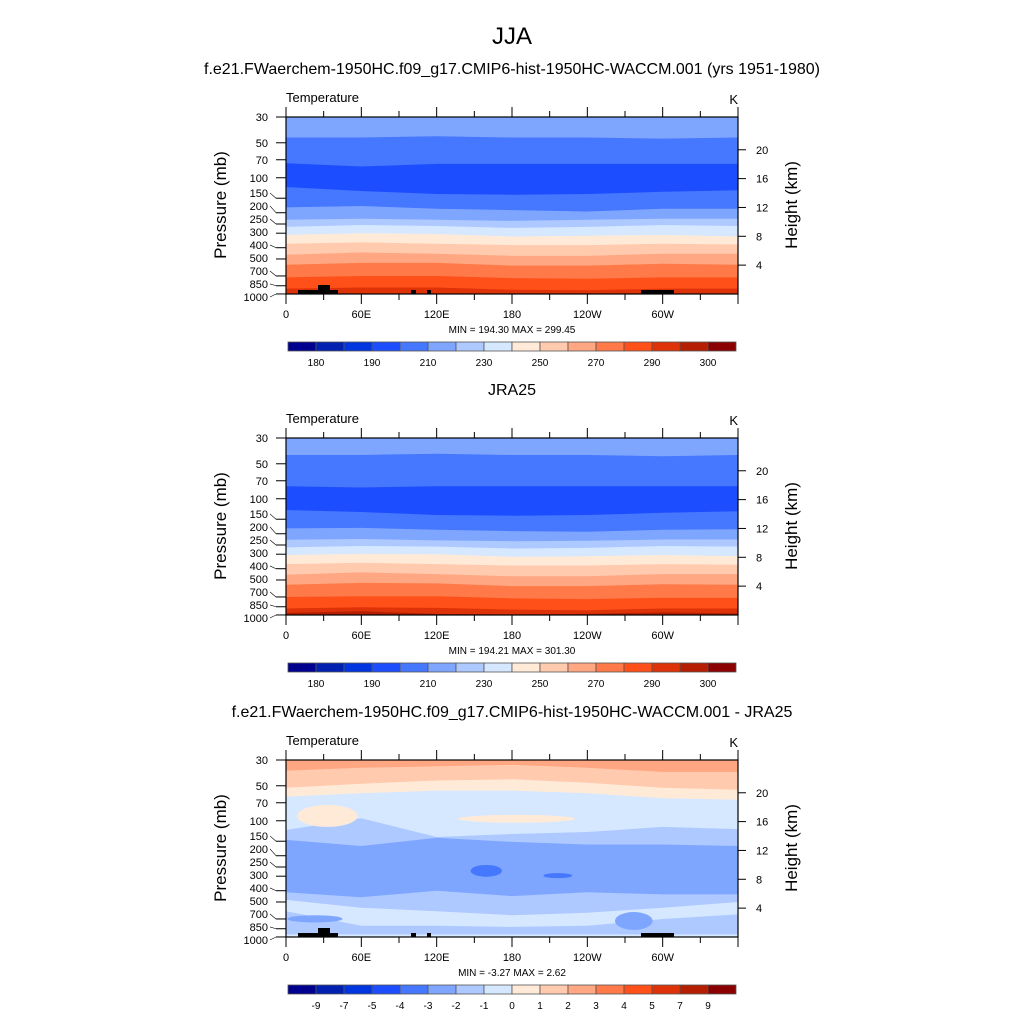 This screenshot has width=1024, height=1029. Describe the element at coordinates (762, 851) in the screenshot. I see `height-tick-label: 12` at that location.